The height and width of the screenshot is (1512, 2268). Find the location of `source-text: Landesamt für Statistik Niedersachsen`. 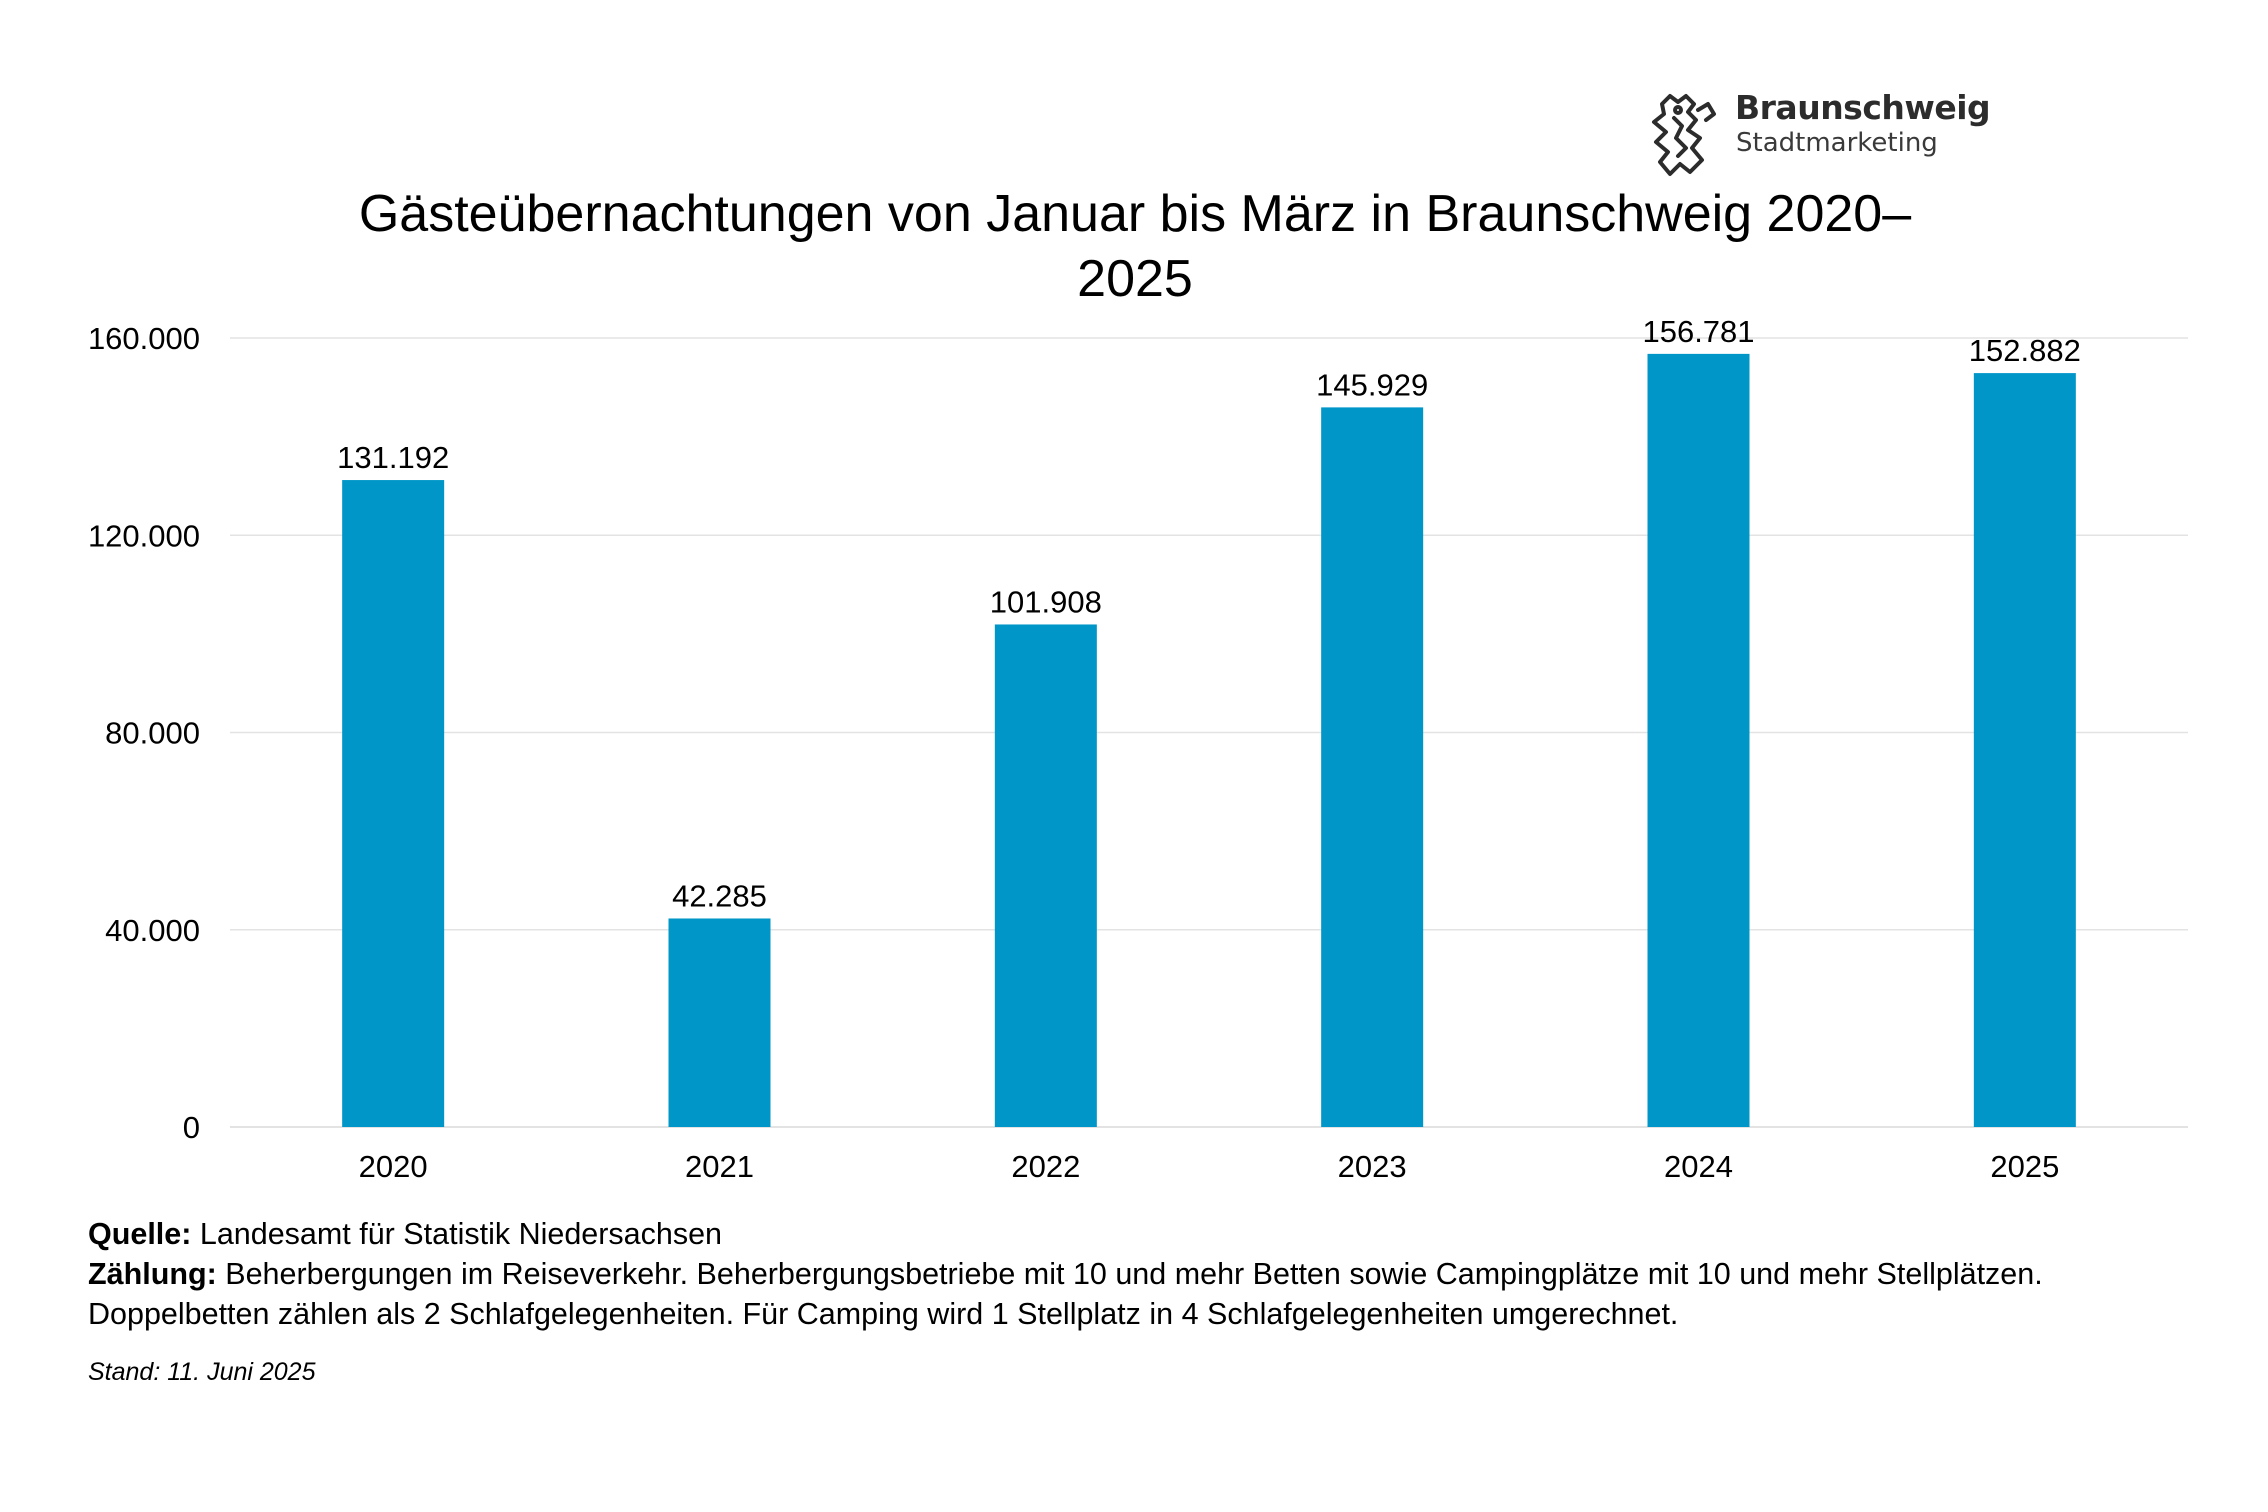

source-text: Landesamt für Statistik Niedersachsen is located at coordinates (457, 1234).